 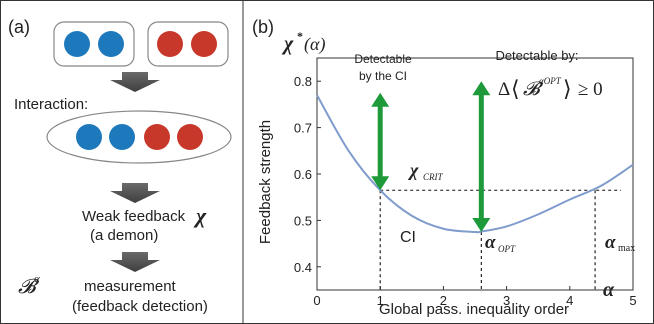 I want to click on y-tick-label: 0.8, so click(x=303, y=81).